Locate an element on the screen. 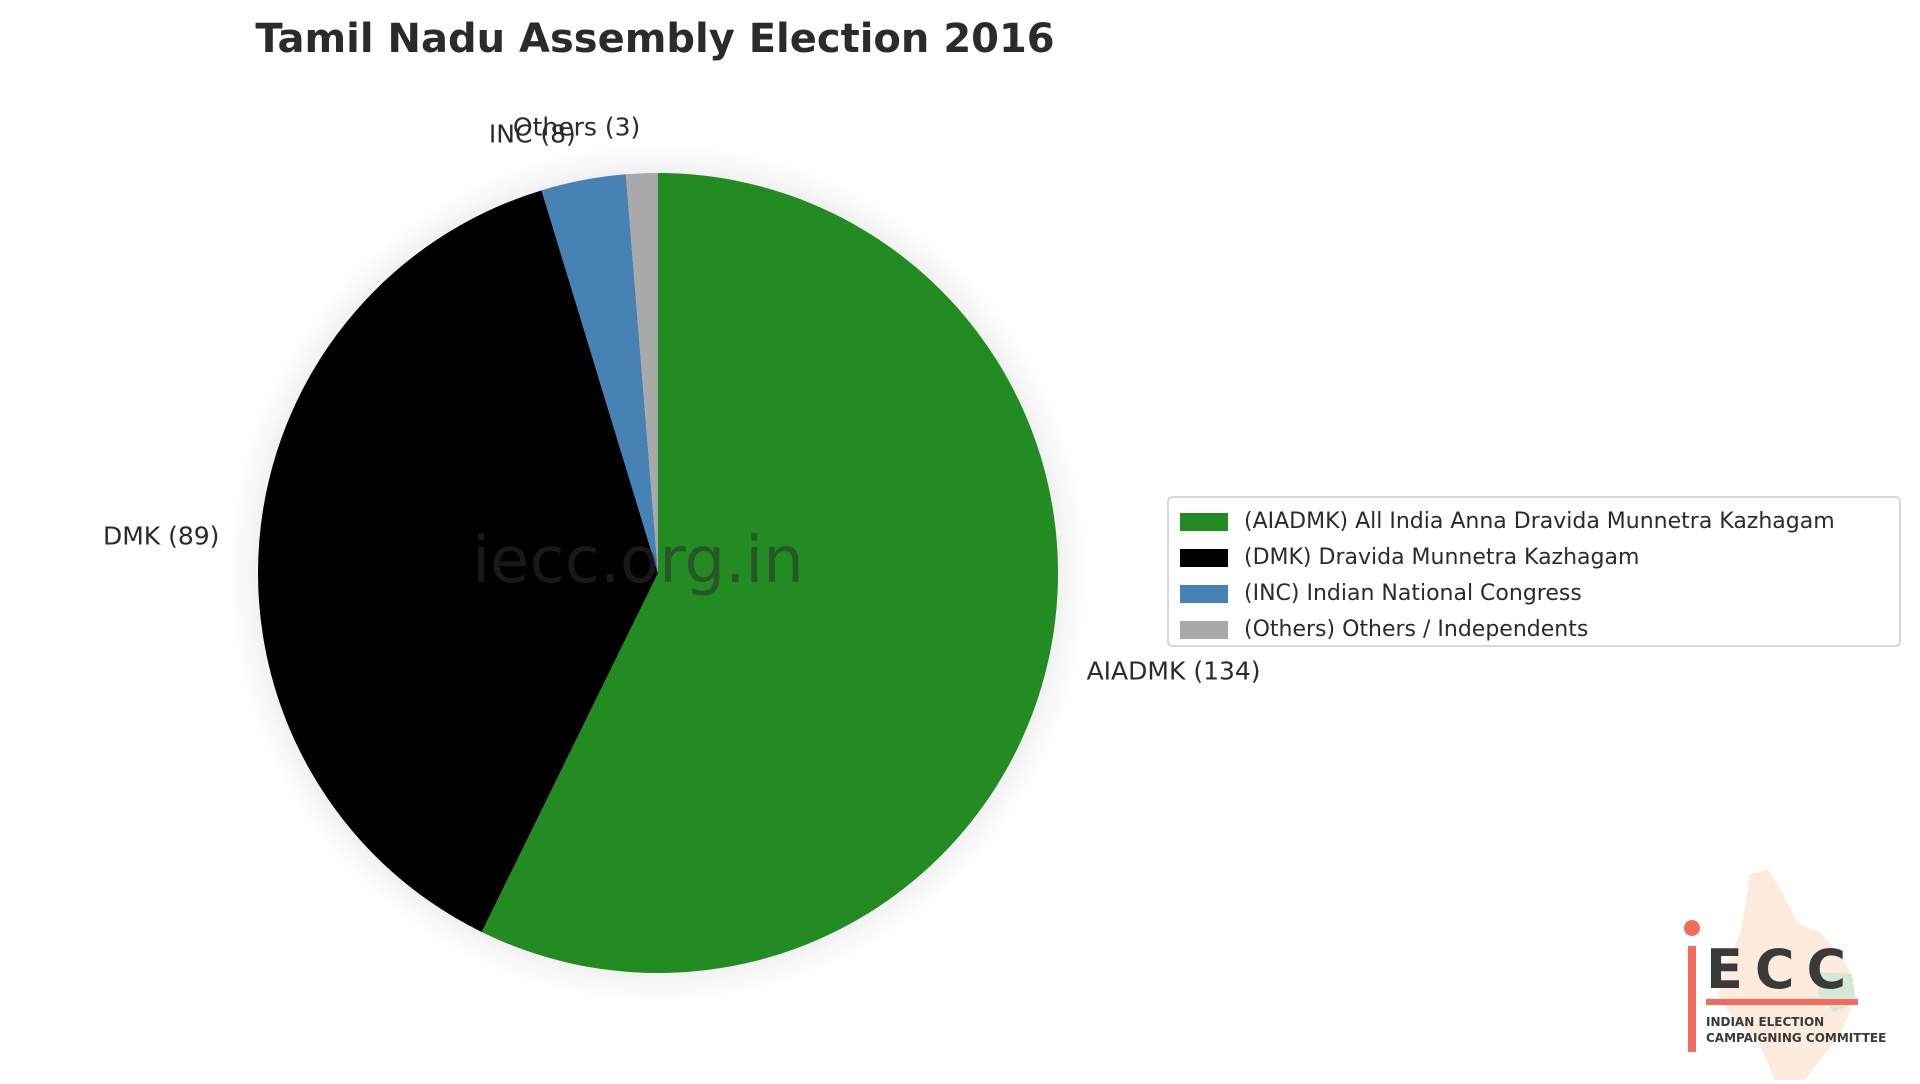 The width and height of the screenshot is (1920, 1084). logo-line1: INDIAN ELECTION is located at coordinates (1765, 1022).